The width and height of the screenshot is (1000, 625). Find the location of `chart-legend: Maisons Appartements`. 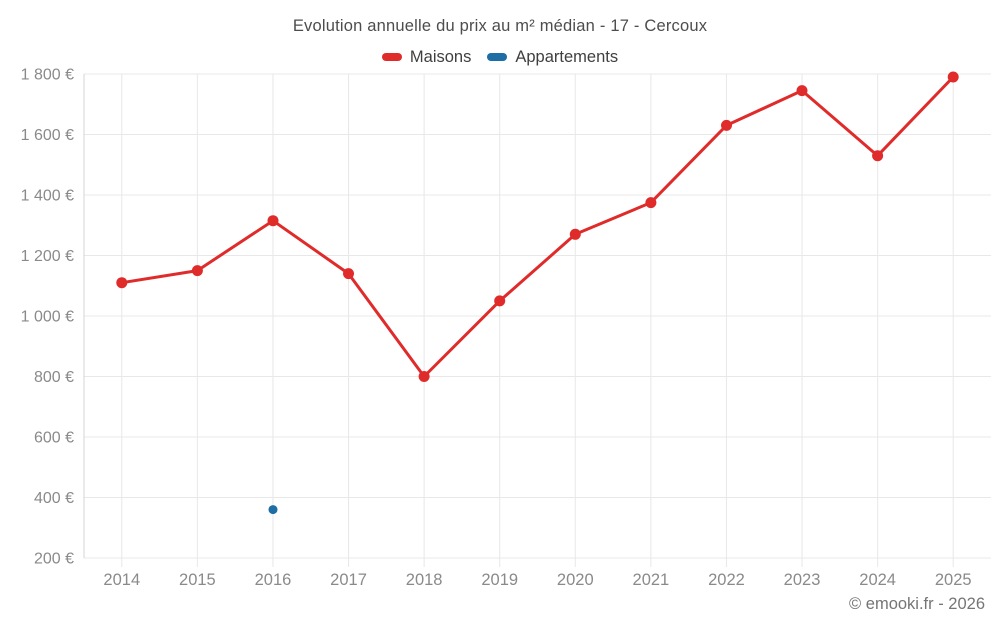

chart-legend: Maisons Appartements is located at coordinates (500, 57).